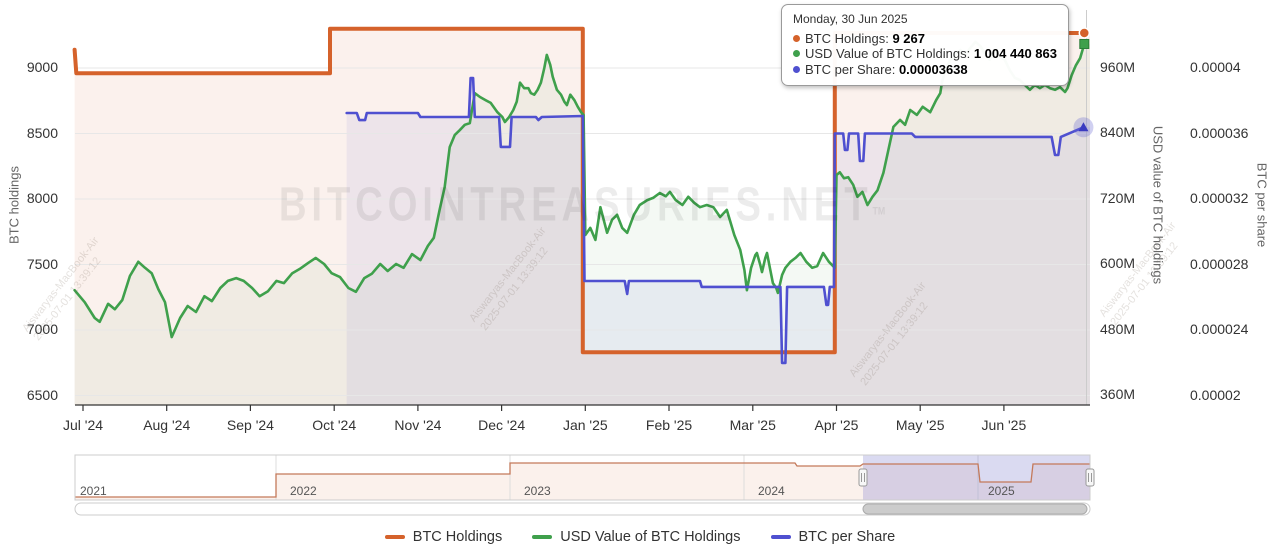 The image size is (1280, 558). Describe the element at coordinates (1118, 328) in the screenshot. I see `right-usd-tick-label: 480M` at that location.